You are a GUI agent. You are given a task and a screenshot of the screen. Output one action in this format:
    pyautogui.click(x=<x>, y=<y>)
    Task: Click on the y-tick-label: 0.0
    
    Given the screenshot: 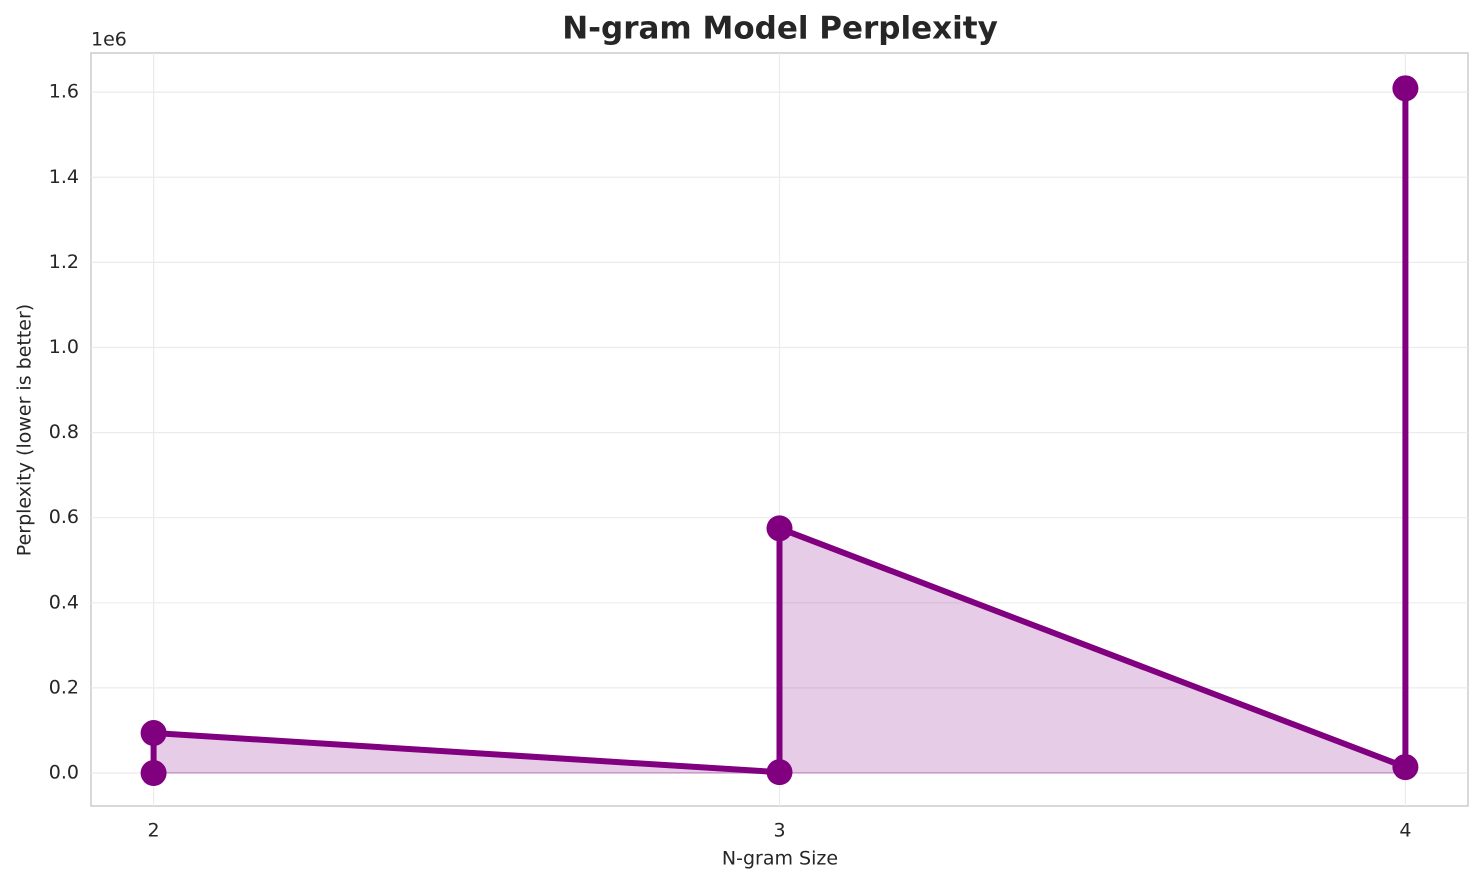 What is the action you would take?
    pyautogui.click(x=64, y=773)
    